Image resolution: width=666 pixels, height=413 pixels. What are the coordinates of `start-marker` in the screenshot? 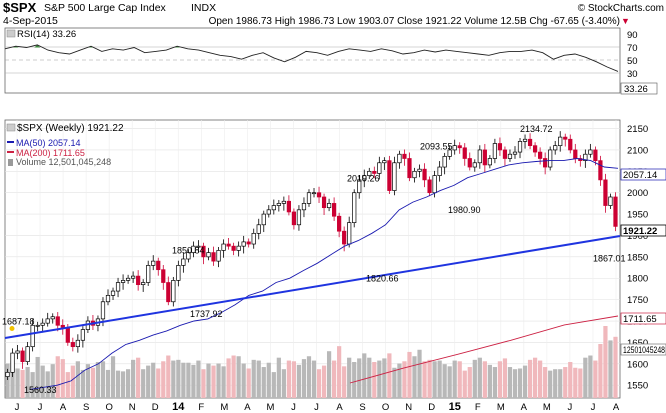 It's located at (12, 328).